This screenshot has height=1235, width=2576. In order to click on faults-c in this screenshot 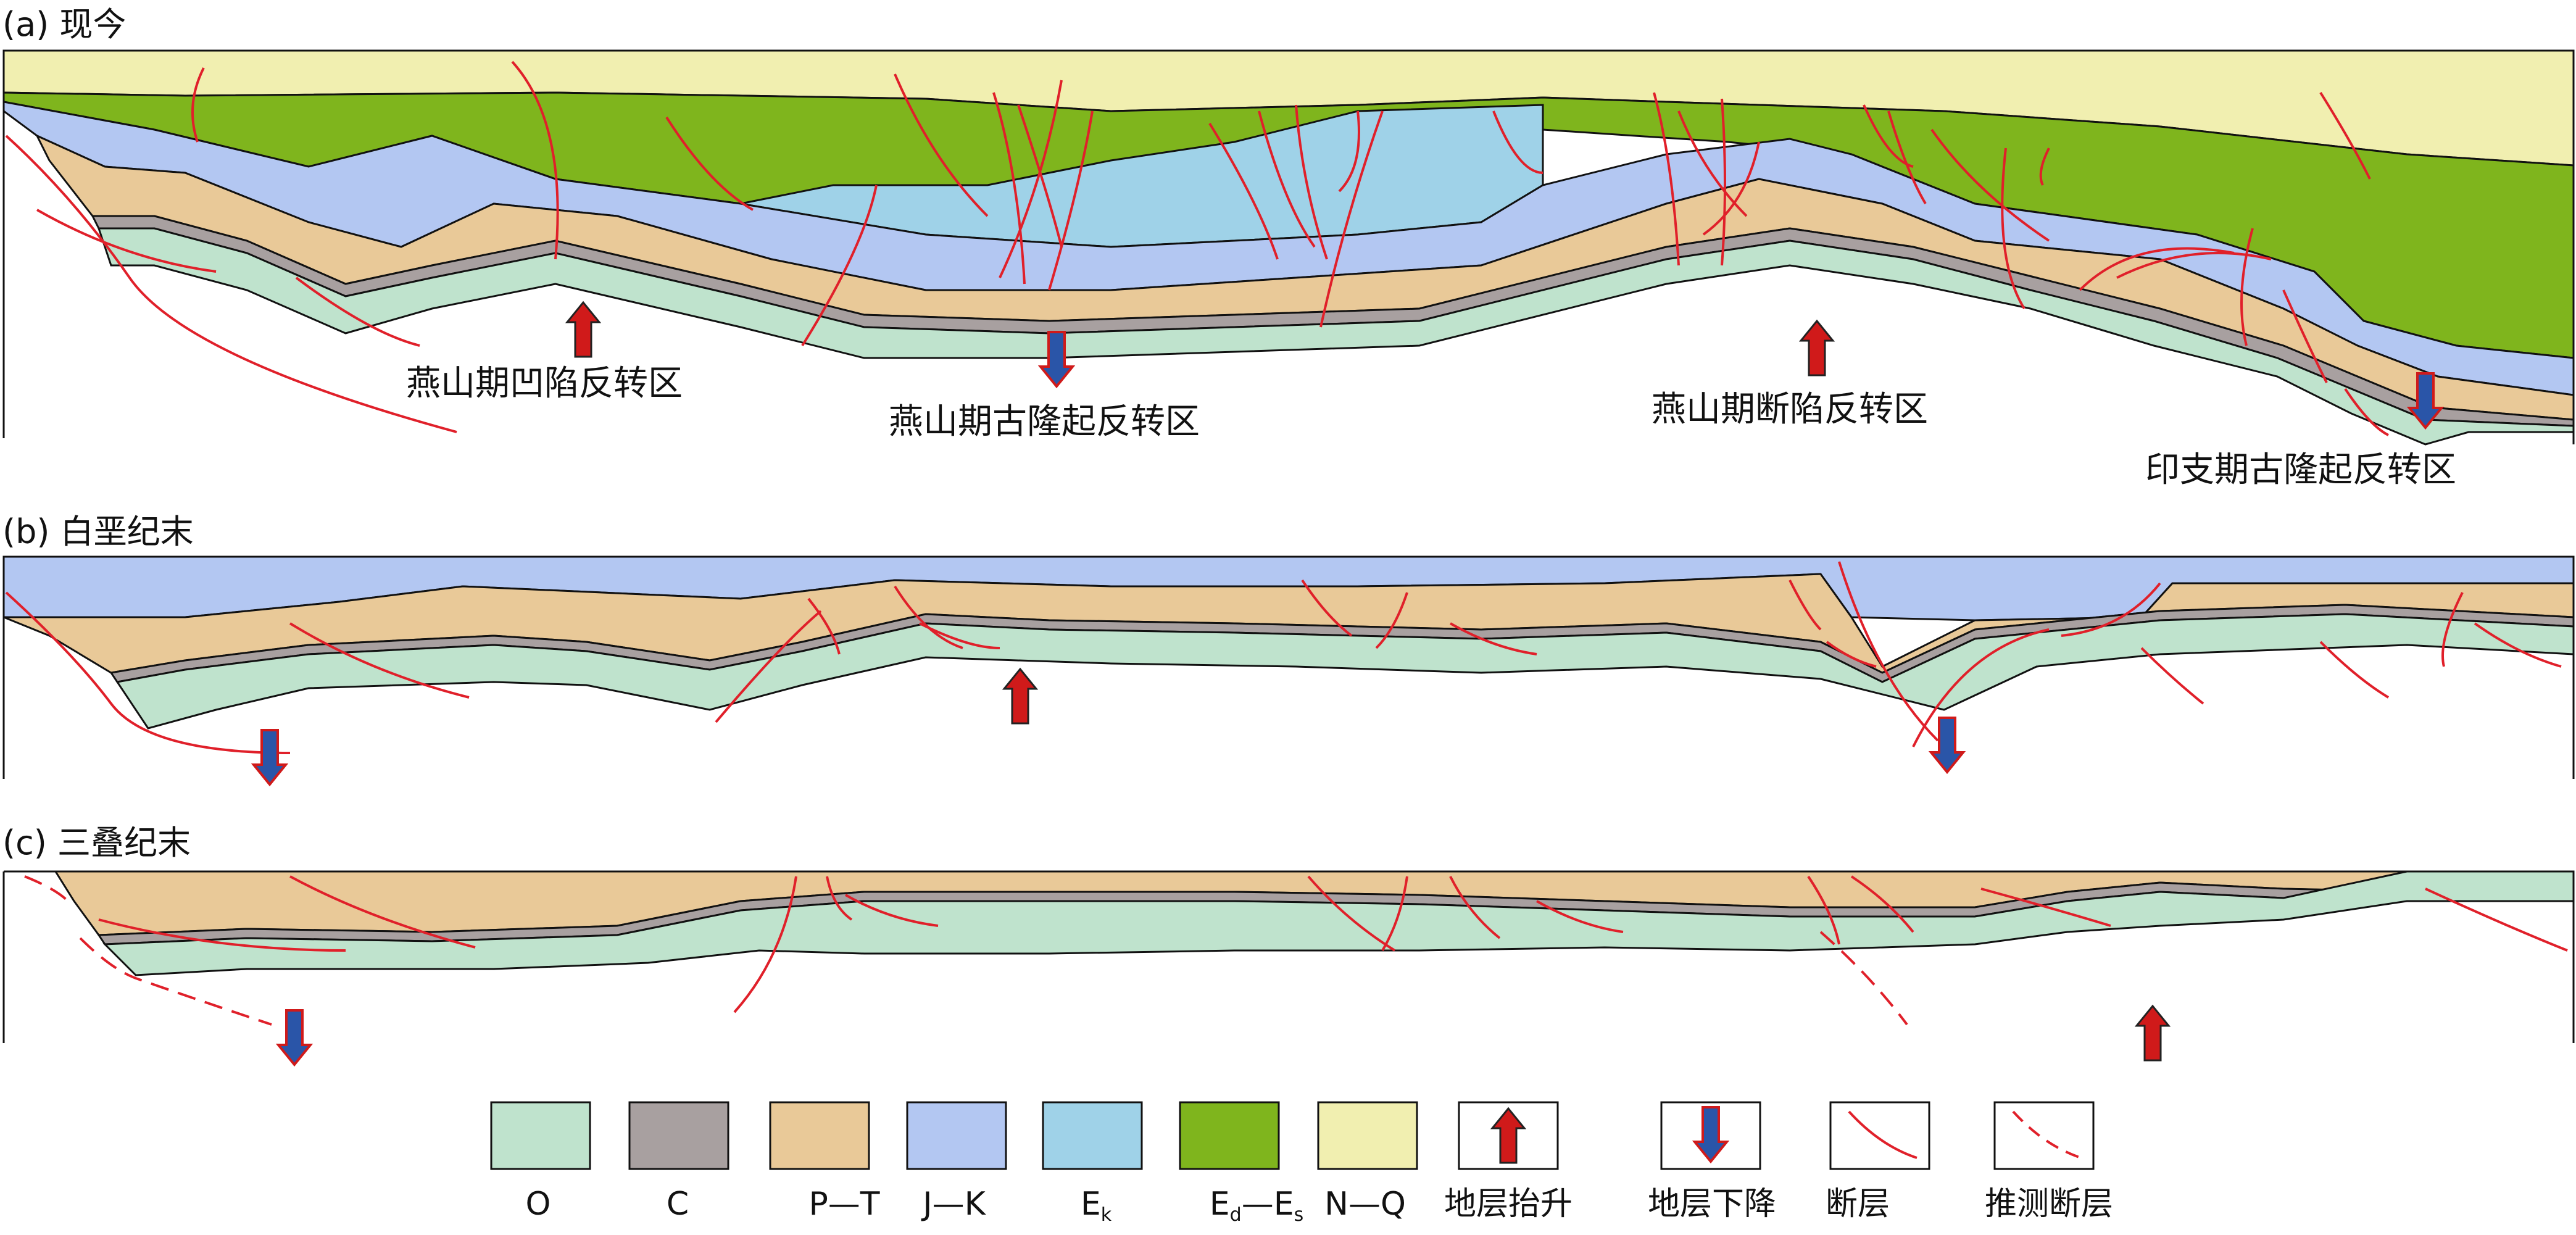, I will do `click(1296, 950)`.